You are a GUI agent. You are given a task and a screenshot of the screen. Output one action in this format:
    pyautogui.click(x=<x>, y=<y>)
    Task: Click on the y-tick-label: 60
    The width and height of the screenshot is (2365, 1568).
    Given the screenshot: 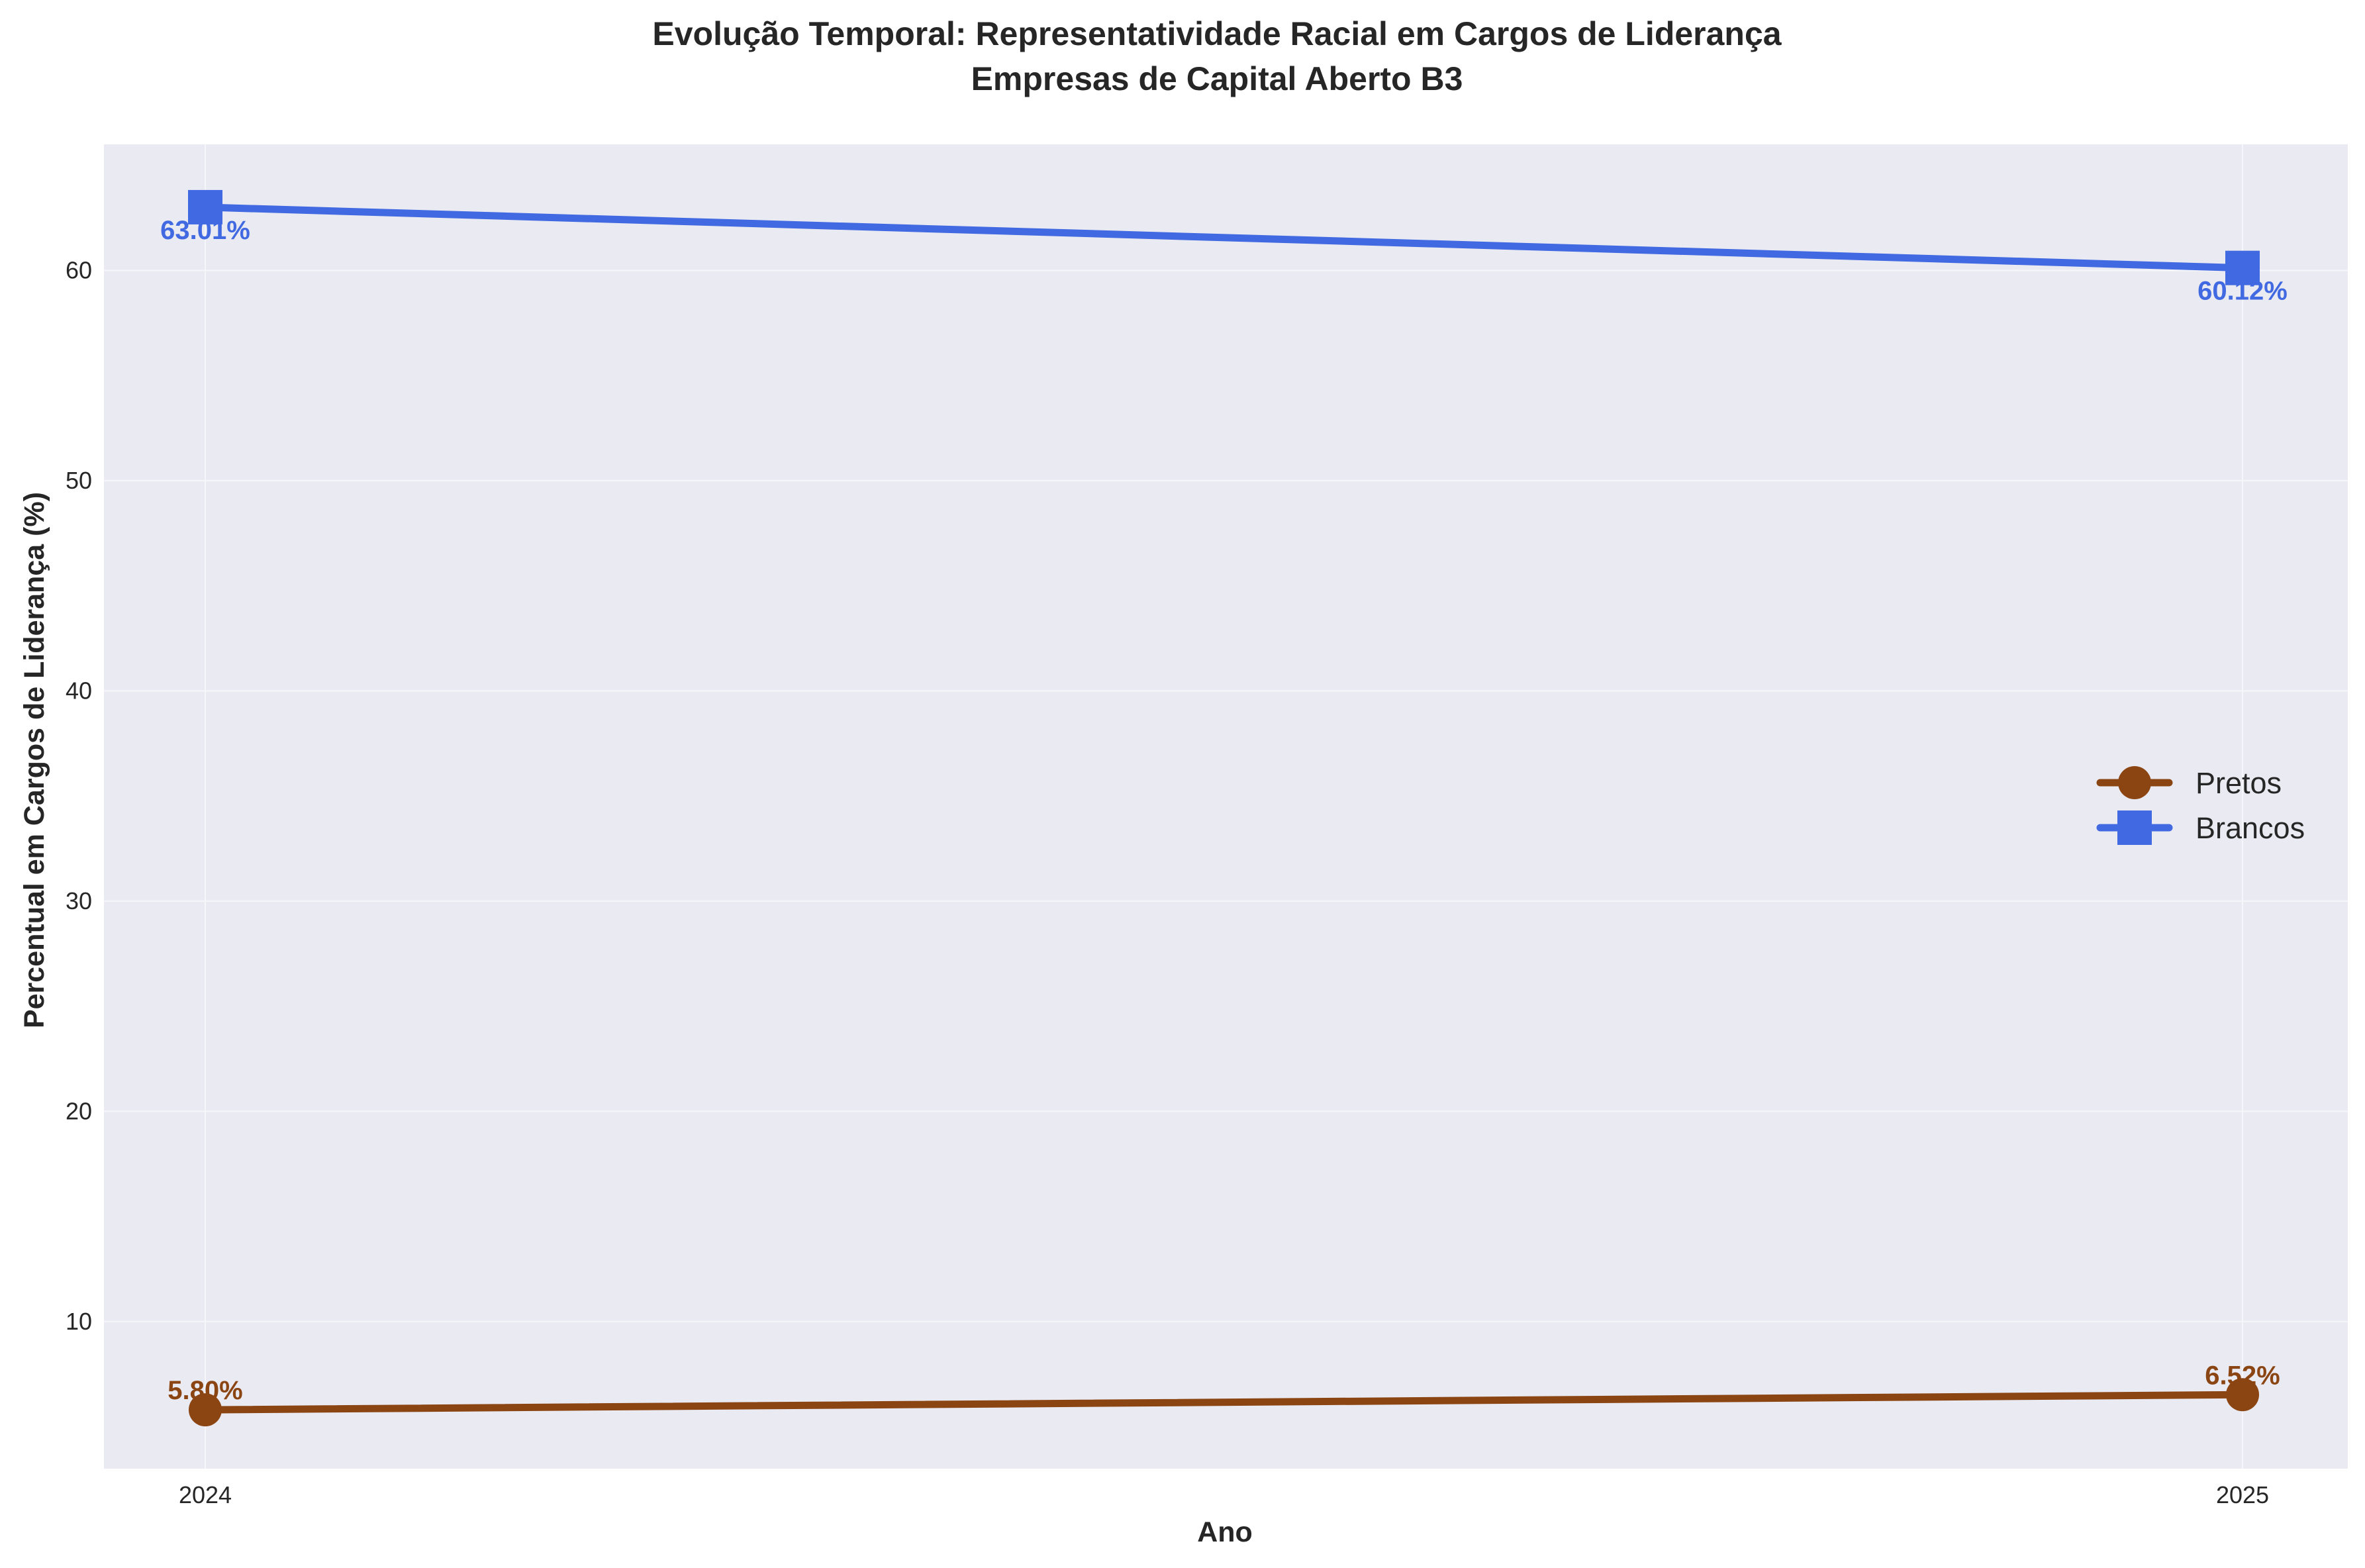 What is the action you would take?
    pyautogui.click(x=79, y=269)
    